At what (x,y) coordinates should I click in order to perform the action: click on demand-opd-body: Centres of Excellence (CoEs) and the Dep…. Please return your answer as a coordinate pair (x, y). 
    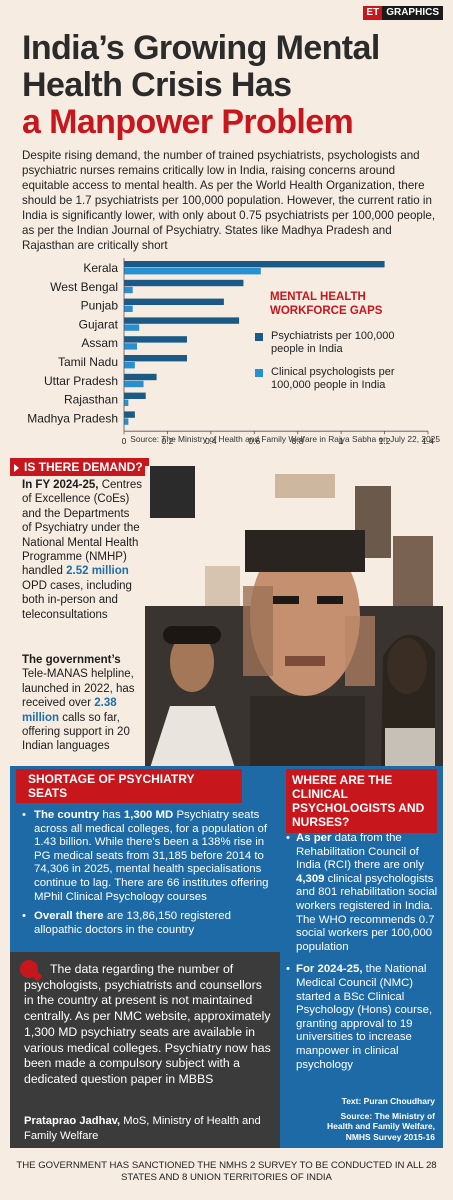
    Looking at the image, I should click on (82, 528).